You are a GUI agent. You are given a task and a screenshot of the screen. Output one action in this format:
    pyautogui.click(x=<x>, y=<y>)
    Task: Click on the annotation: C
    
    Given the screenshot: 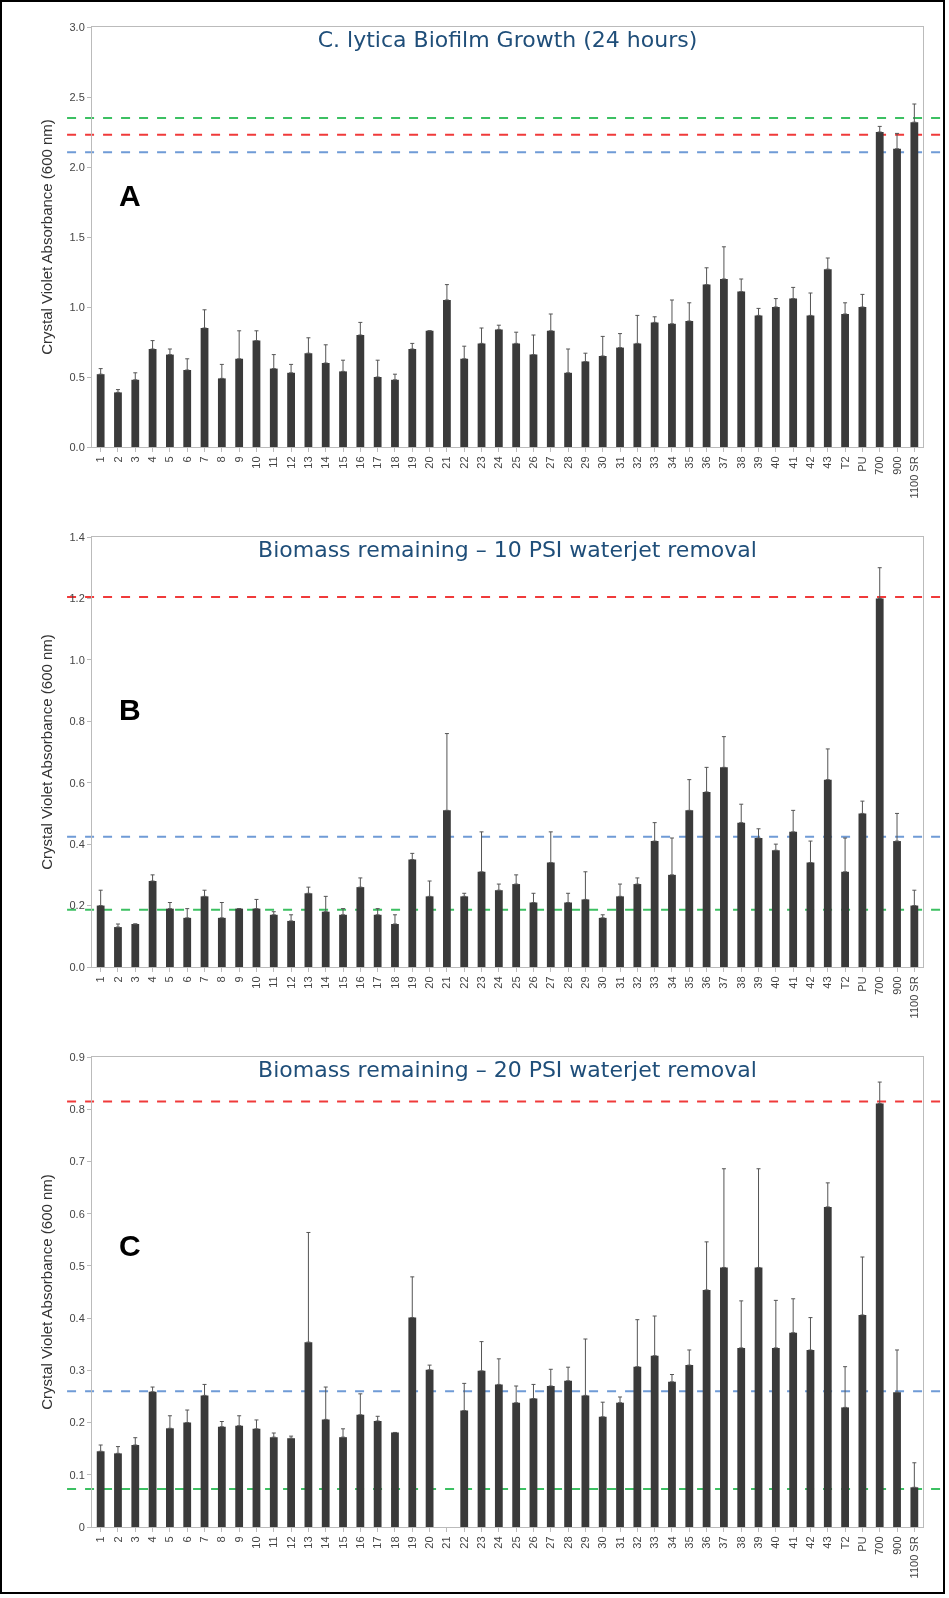 What is the action you would take?
    pyautogui.click(x=130, y=1245)
    